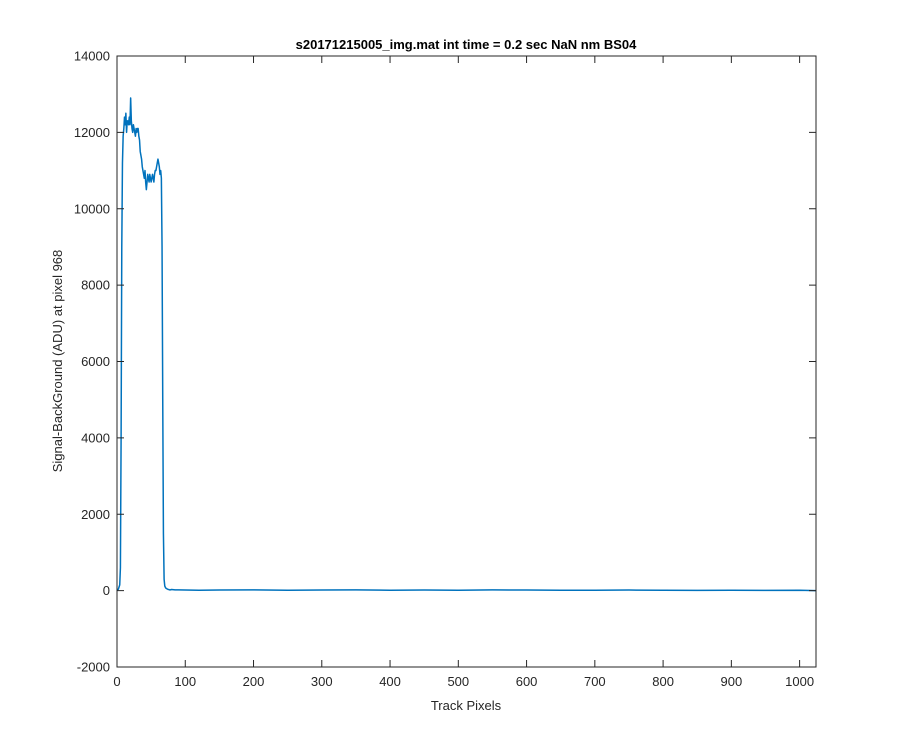 The image size is (900, 750). What do you see at coordinates (92, 208) in the screenshot?
I see `y-tick-label: 10000` at bounding box center [92, 208].